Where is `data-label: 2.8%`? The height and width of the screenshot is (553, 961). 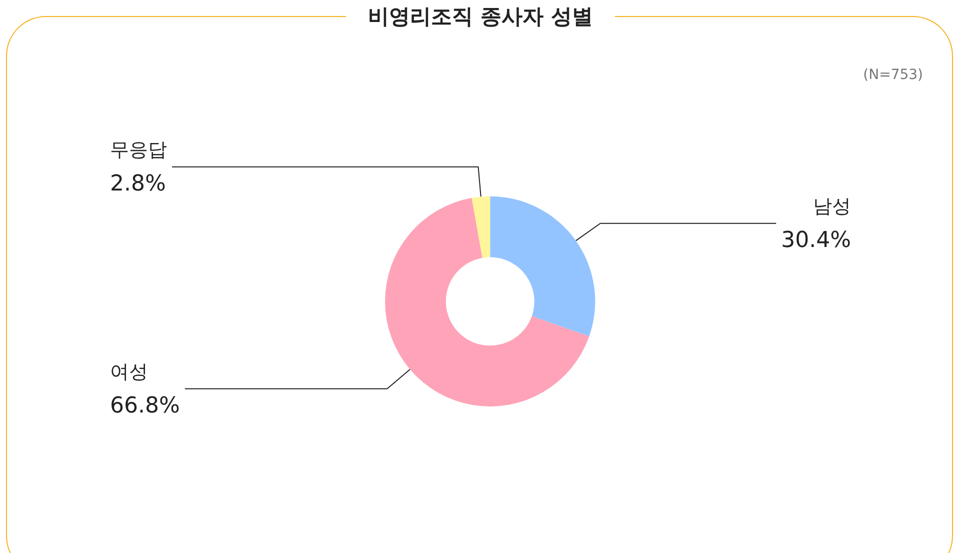
data-label: 2.8% is located at coordinates (138, 183).